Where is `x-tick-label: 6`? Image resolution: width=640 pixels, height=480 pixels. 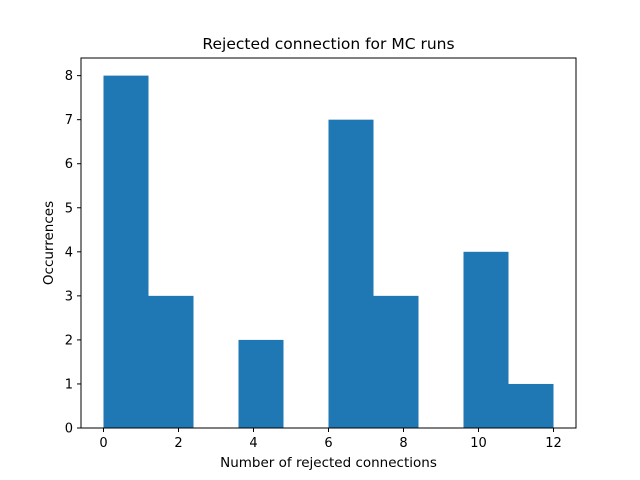
x-tick-label: 6 is located at coordinates (328, 443).